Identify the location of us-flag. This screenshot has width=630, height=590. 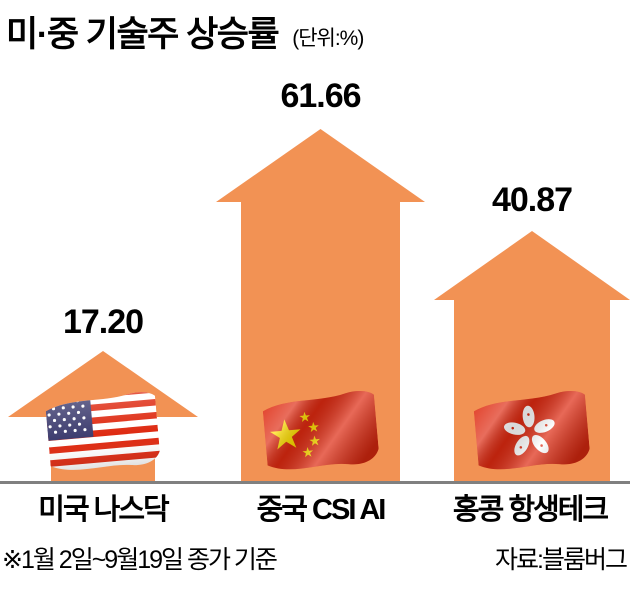
(102, 433).